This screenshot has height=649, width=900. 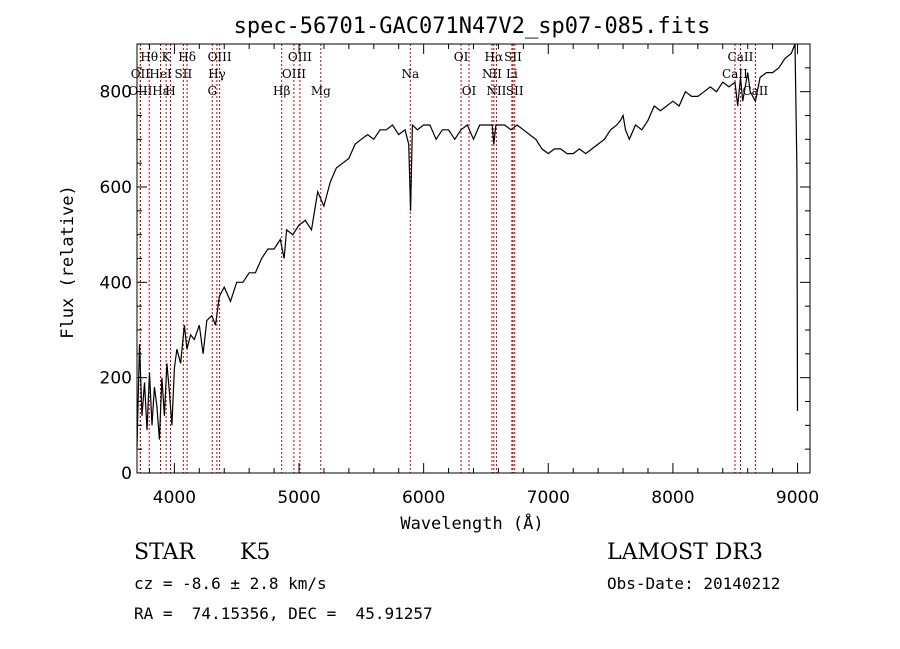 What do you see at coordinates (494, 57) in the screenshot?
I see `line-label: Hα` at bounding box center [494, 57].